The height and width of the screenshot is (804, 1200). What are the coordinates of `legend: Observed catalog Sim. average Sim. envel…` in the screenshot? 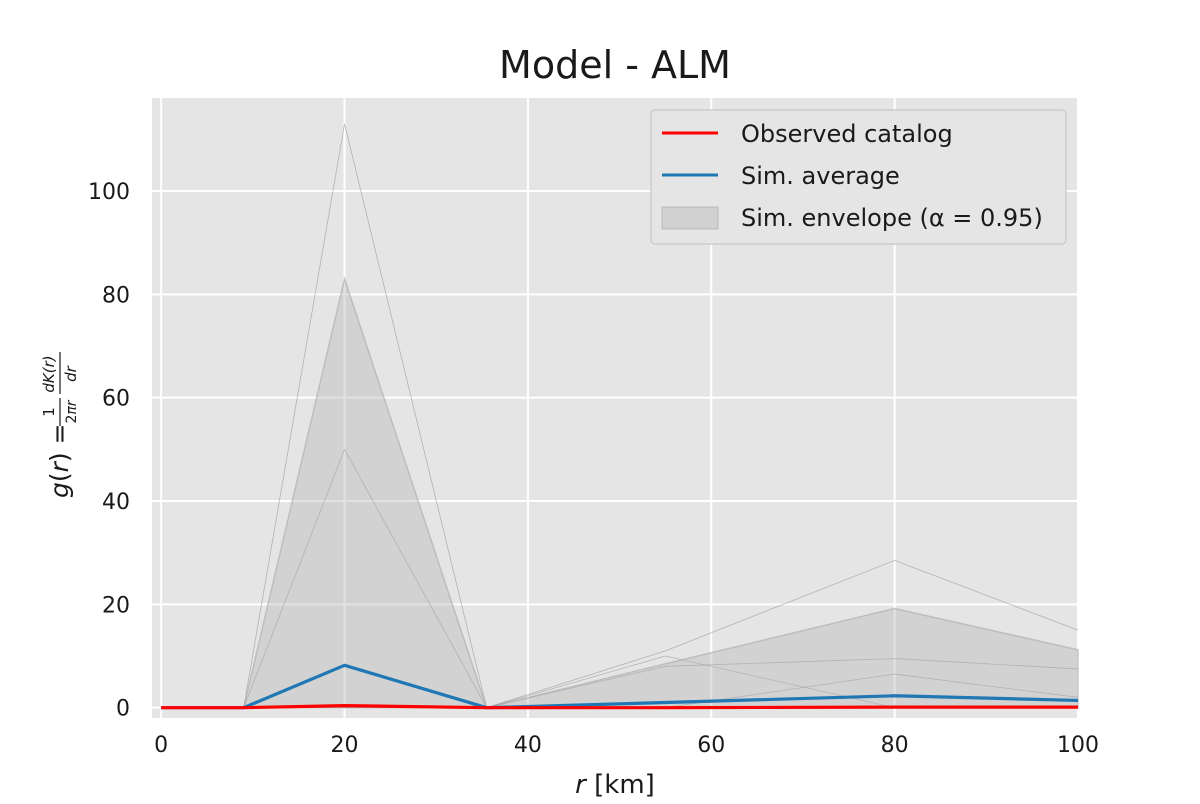 It's located at (858, 177).